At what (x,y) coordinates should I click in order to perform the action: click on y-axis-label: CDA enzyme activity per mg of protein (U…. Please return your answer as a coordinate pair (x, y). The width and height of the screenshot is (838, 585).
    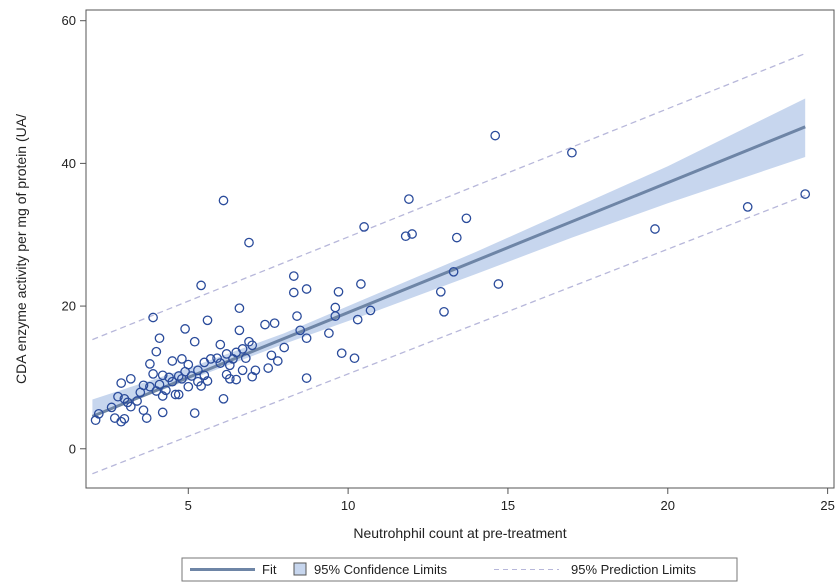
    Looking at the image, I should click on (21, 249).